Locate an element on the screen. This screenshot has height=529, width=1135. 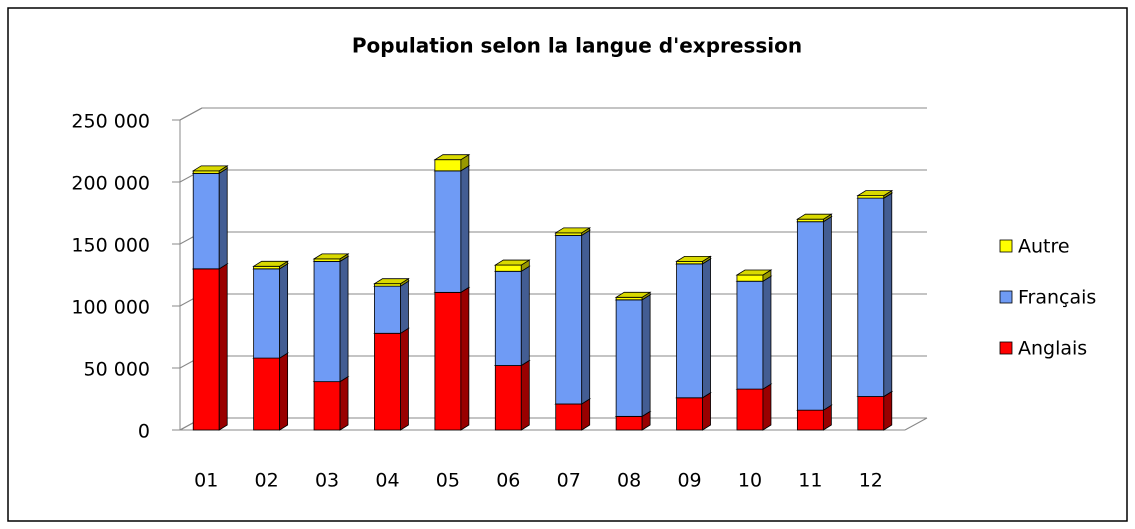
x-tick-label: 09 is located at coordinates (689, 481).